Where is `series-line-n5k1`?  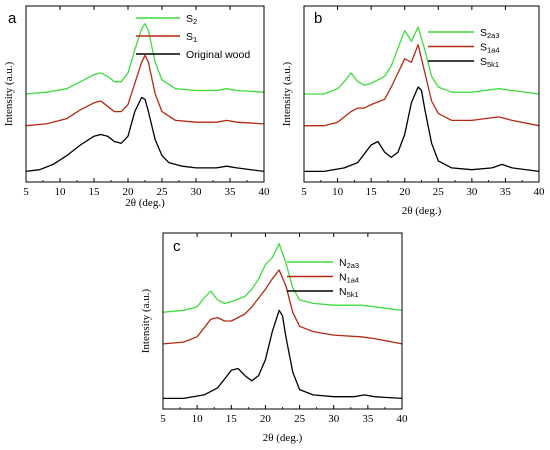
series-line-n5k1 is located at coordinates (283, 354).